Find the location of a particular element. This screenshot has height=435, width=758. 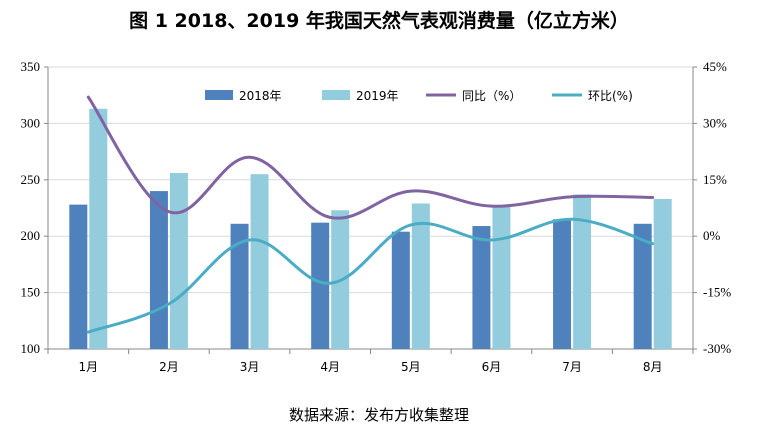

y-left-tick-label: 100 is located at coordinates (31, 348).